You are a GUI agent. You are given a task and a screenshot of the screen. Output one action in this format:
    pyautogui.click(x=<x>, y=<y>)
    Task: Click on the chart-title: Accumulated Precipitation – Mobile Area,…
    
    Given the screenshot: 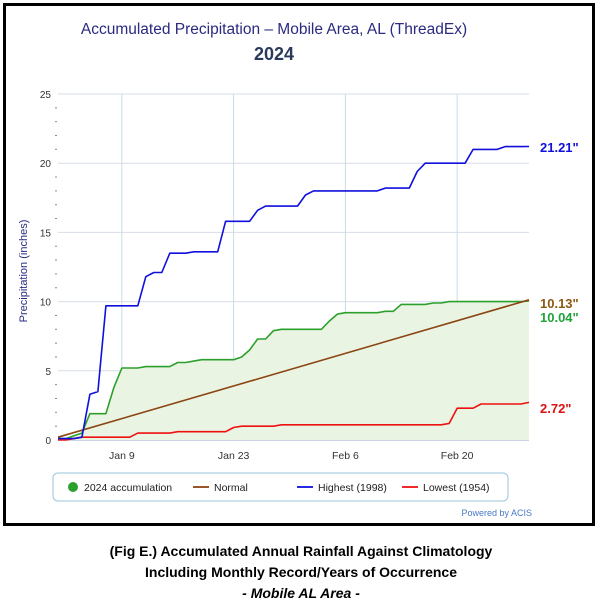 What is the action you would take?
    pyautogui.click(x=274, y=29)
    